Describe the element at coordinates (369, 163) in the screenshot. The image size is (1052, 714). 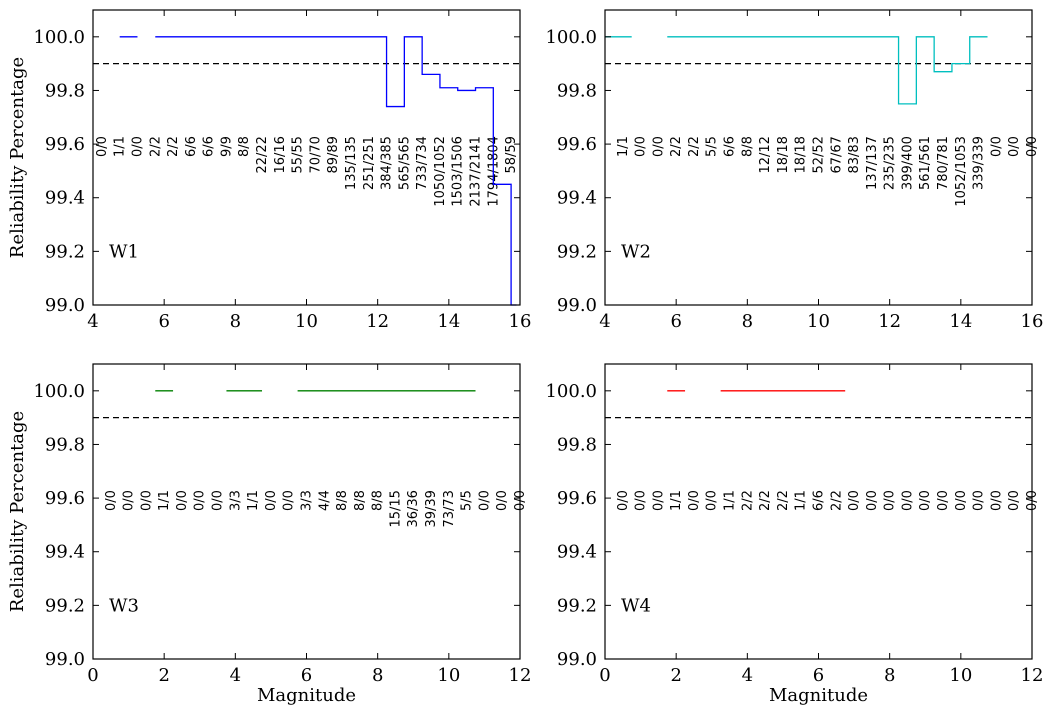
I see `count-label: 251/251` at that location.